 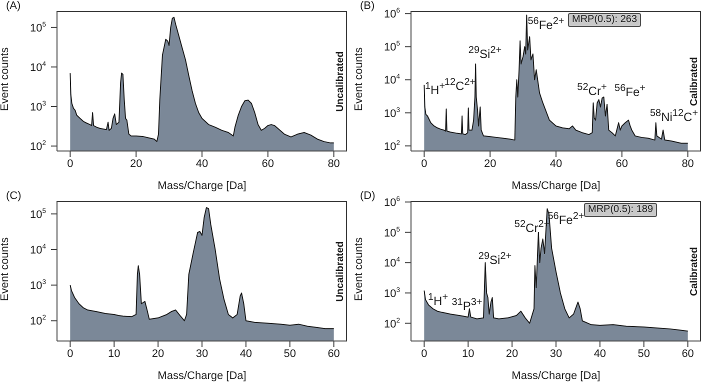 What do you see at coordinates (14, 196) in the screenshot?
I see `chart-title: (C)` at bounding box center [14, 196].